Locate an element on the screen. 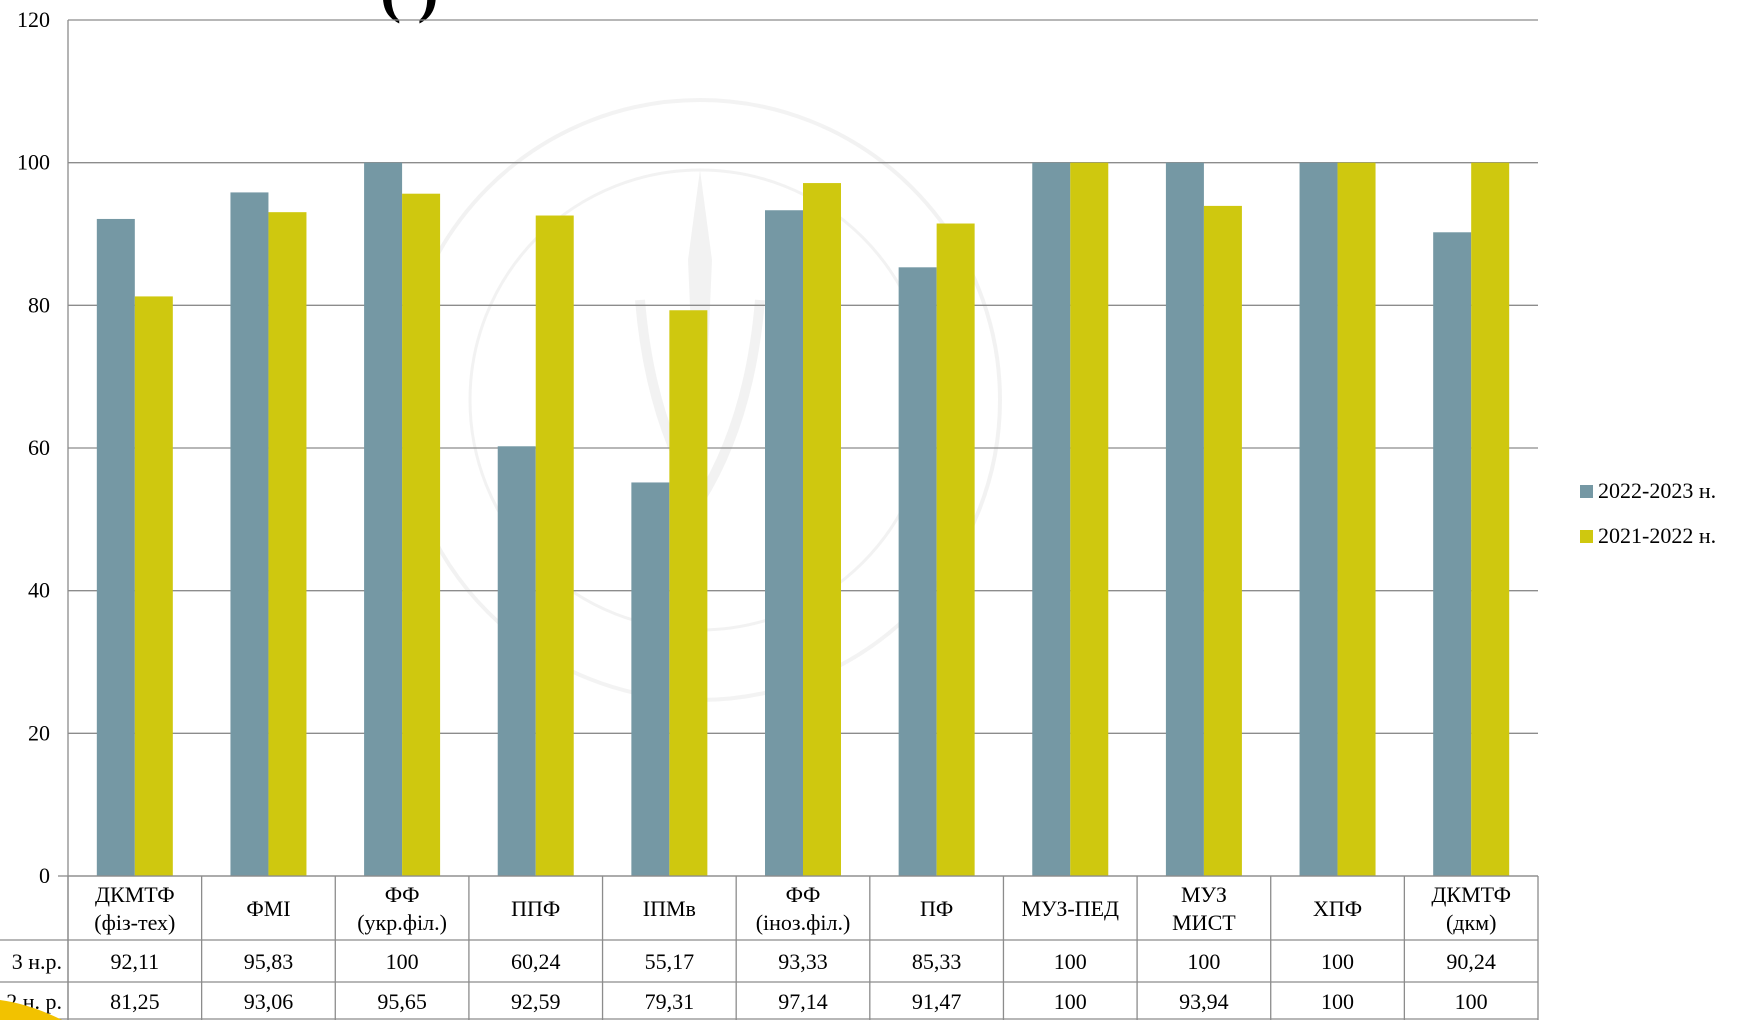 This screenshot has width=1740, height=1020. table-cell-value: 81,25 is located at coordinates (135, 1001).